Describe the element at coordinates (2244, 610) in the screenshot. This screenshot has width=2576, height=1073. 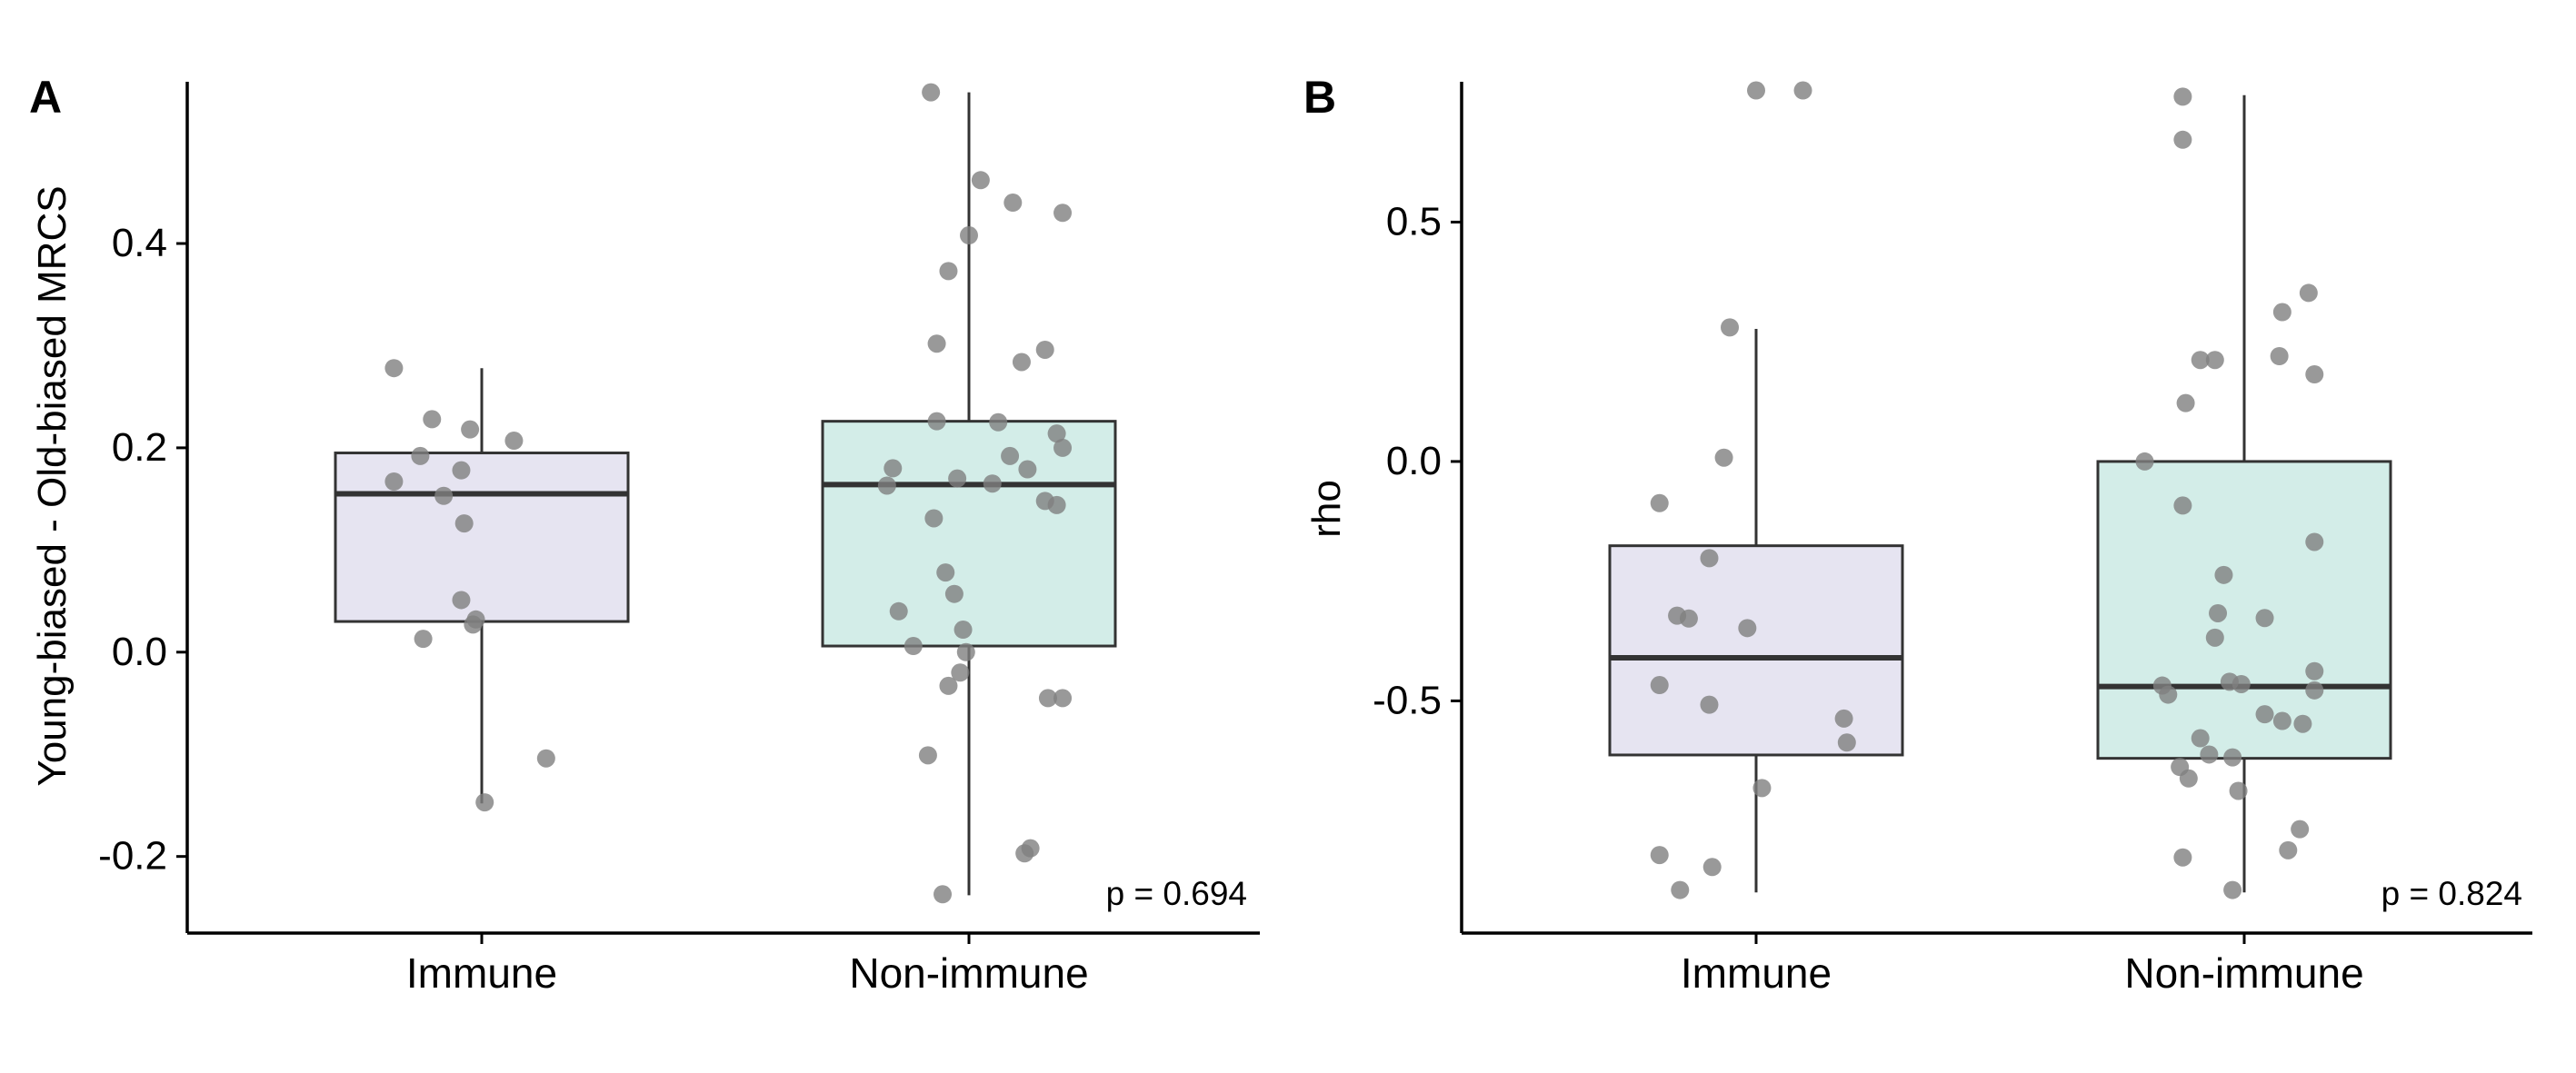
I see `panel-b-non-immune-box` at that location.